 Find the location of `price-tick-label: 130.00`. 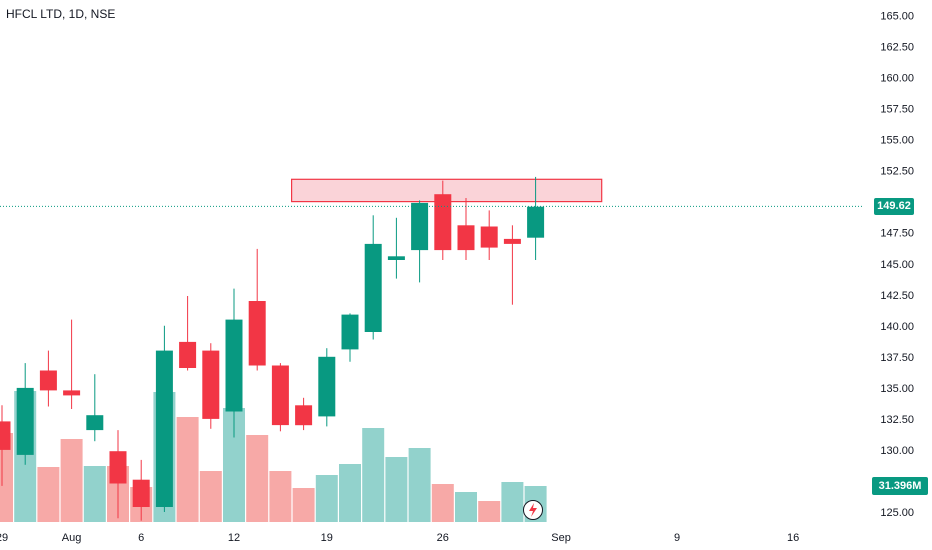

price-tick-label: 130.00 is located at coordinates (897, 451).